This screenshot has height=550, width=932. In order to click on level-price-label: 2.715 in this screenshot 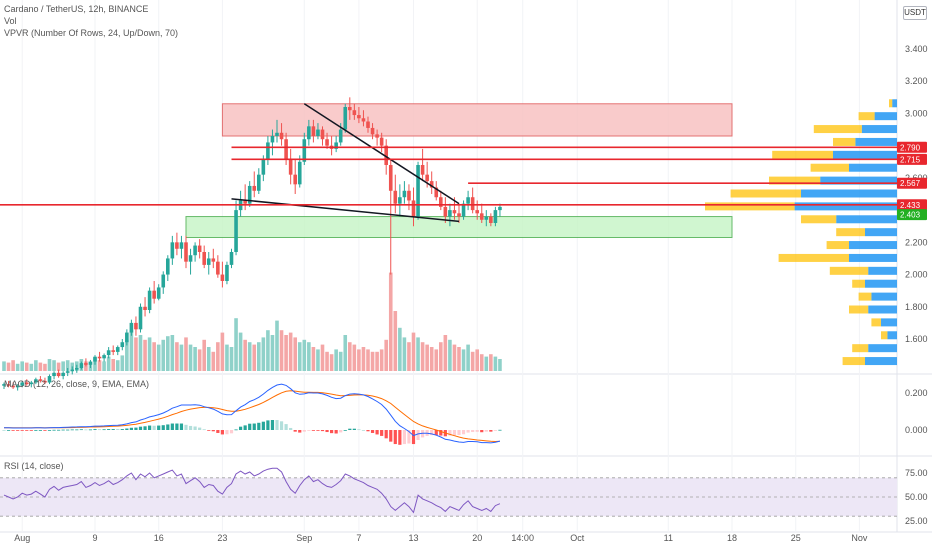, I will do `click(910, 159)`.